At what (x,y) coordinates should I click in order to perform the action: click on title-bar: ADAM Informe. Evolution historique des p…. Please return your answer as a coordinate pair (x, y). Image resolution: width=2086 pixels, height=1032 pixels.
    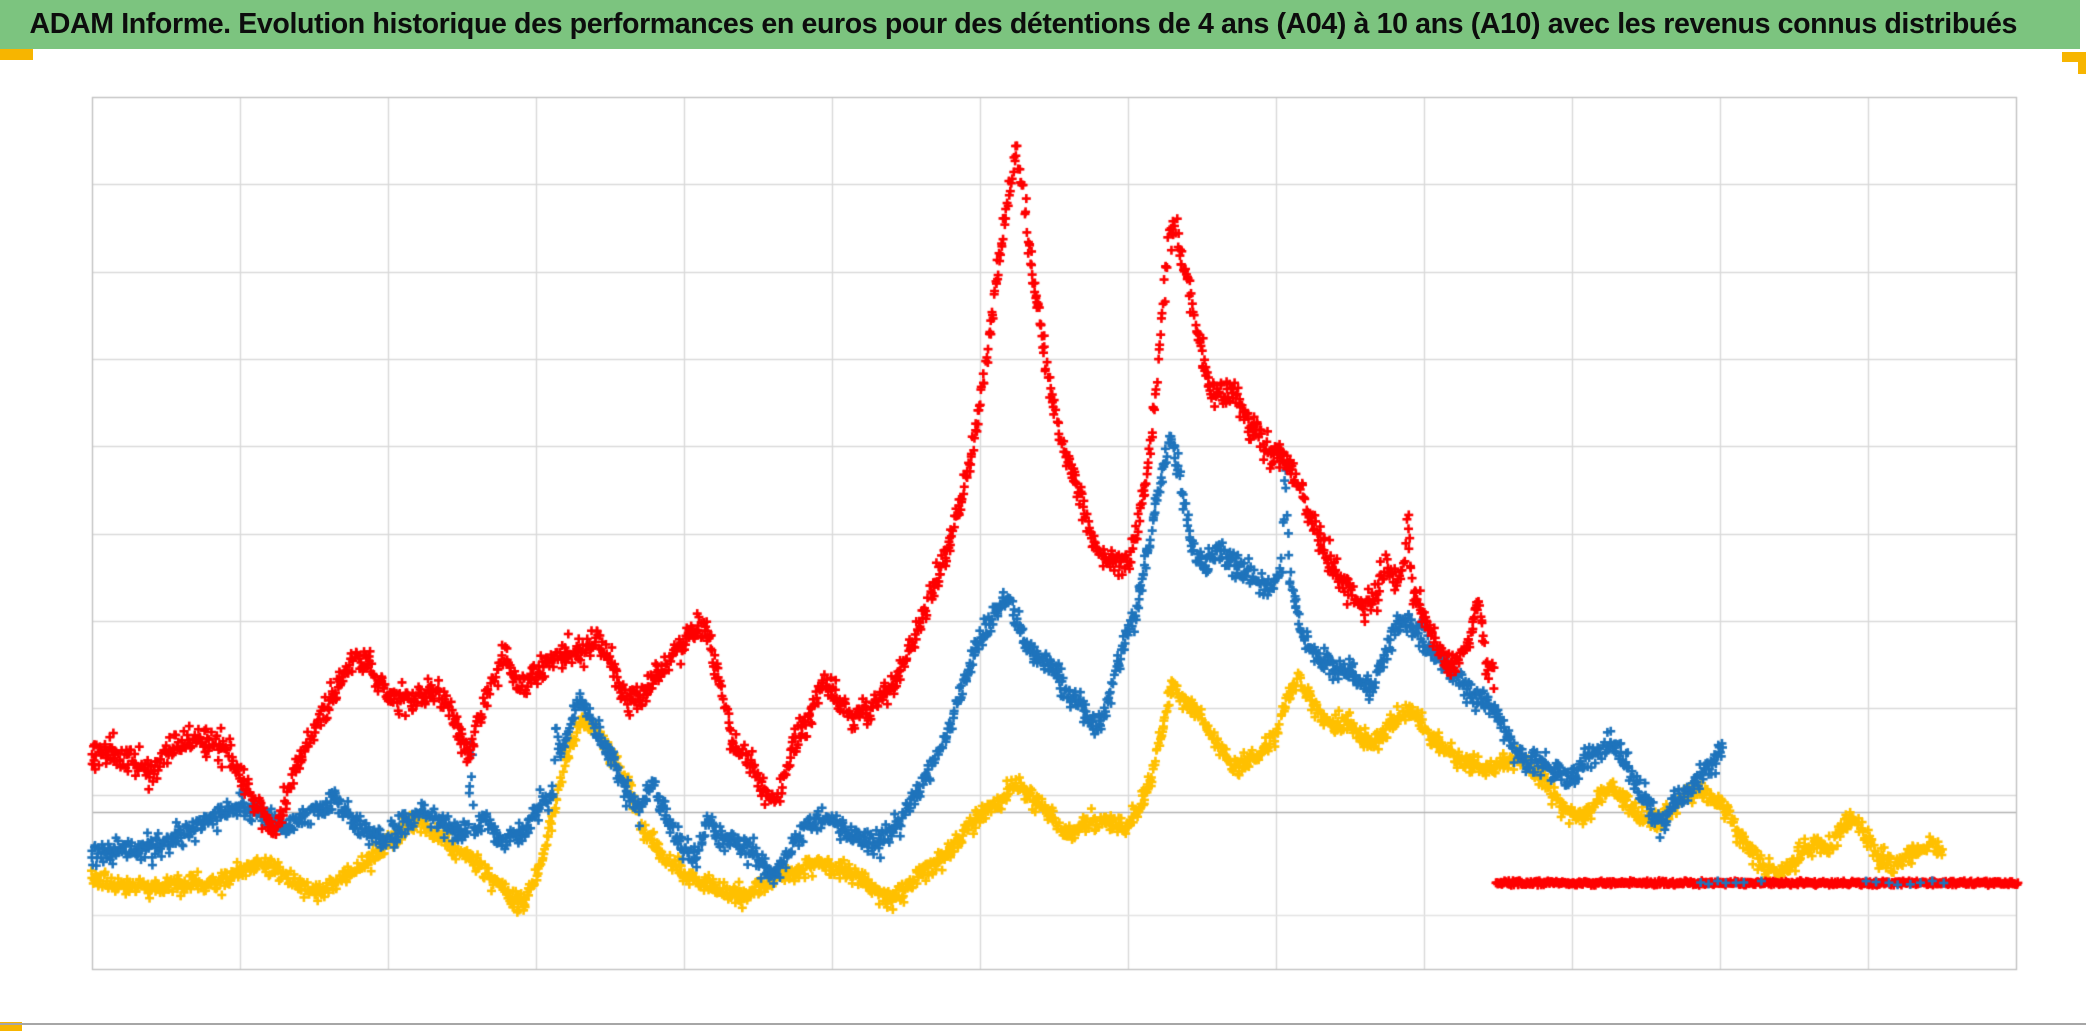
    Looking at the image, I should click on (1040, 24).